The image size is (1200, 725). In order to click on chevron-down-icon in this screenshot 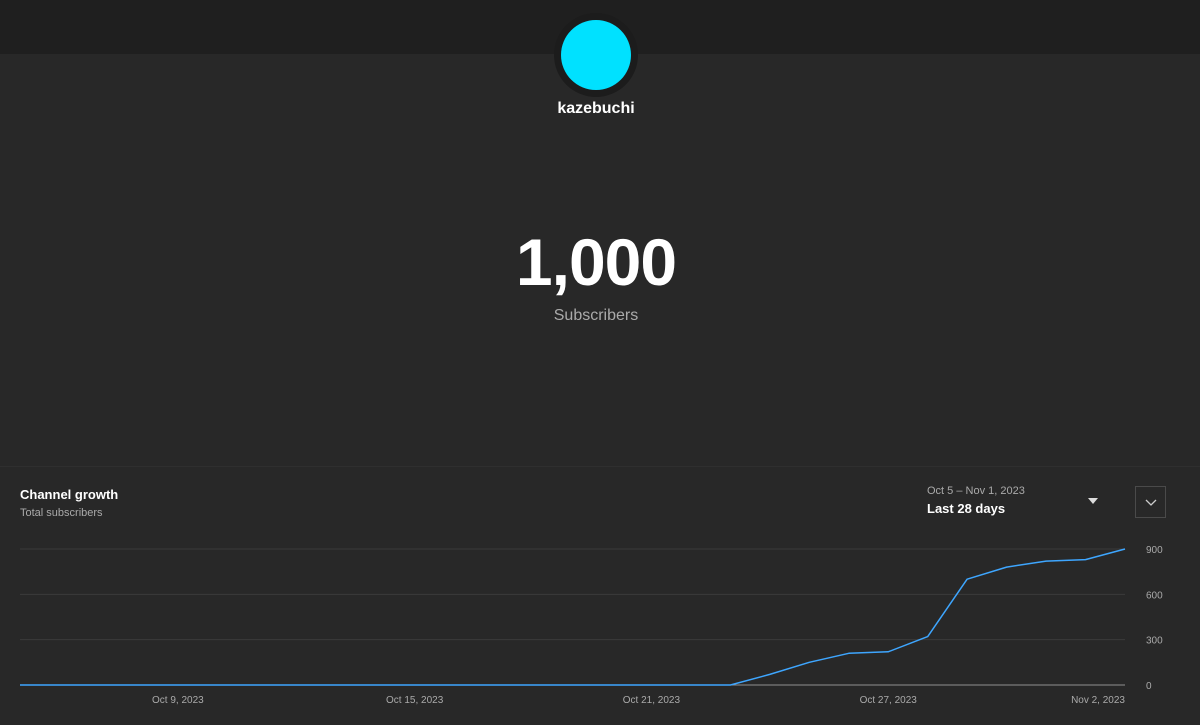, I will do `click(1151, 502)`.